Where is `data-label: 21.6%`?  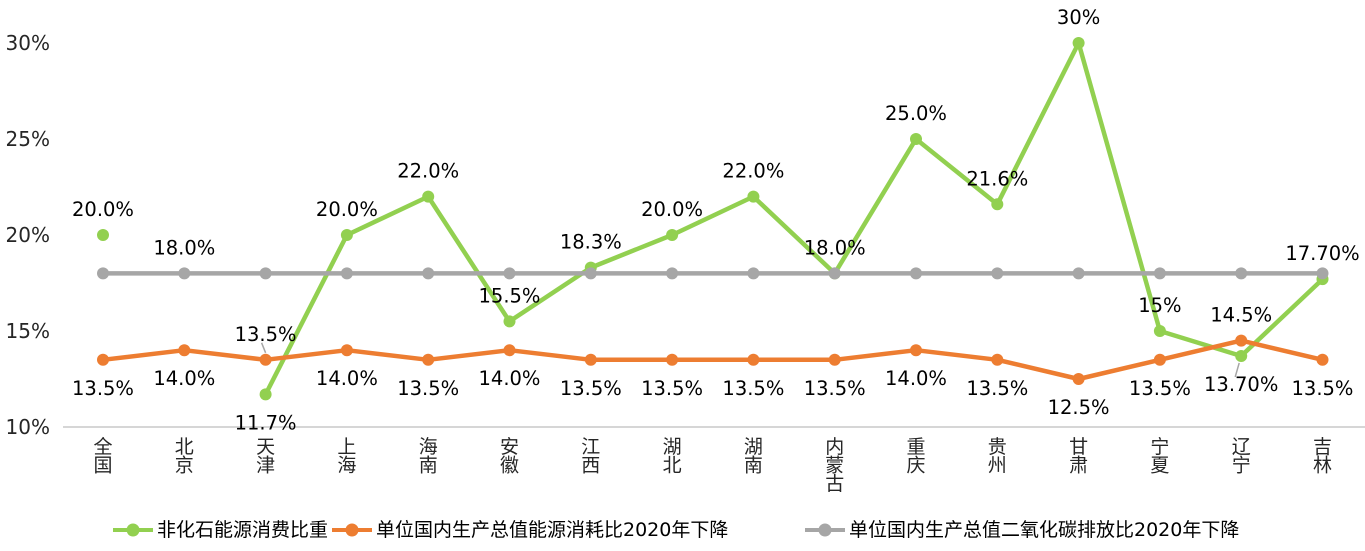 data-label: 21.6% is located at coordinates (997, 178).